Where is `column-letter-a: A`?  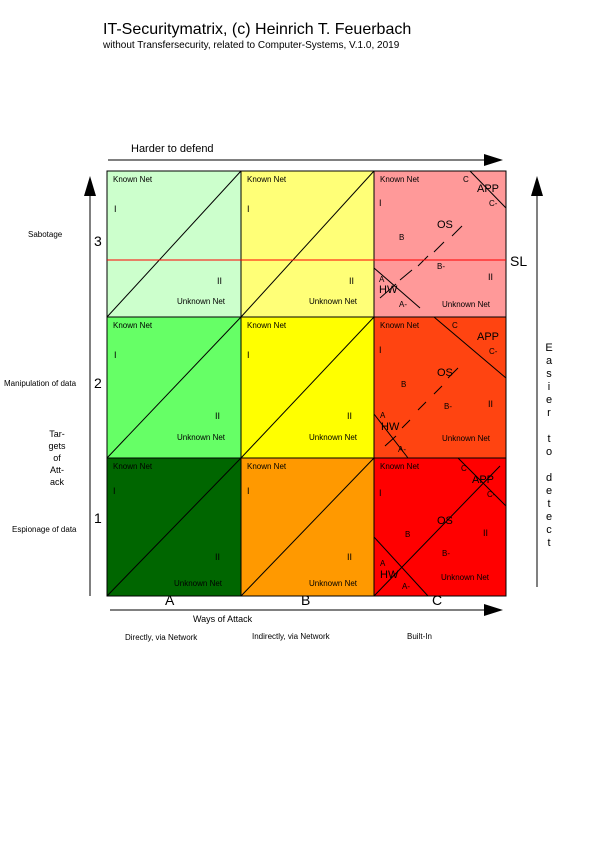
column-letter-a: A is located at coordinates (170, 600).